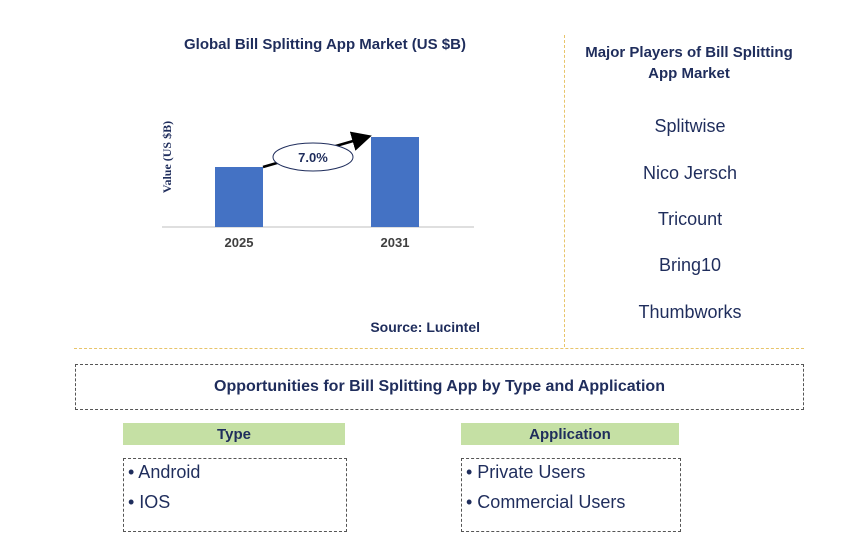  I want to click on bar-2025, so click(239, 197).